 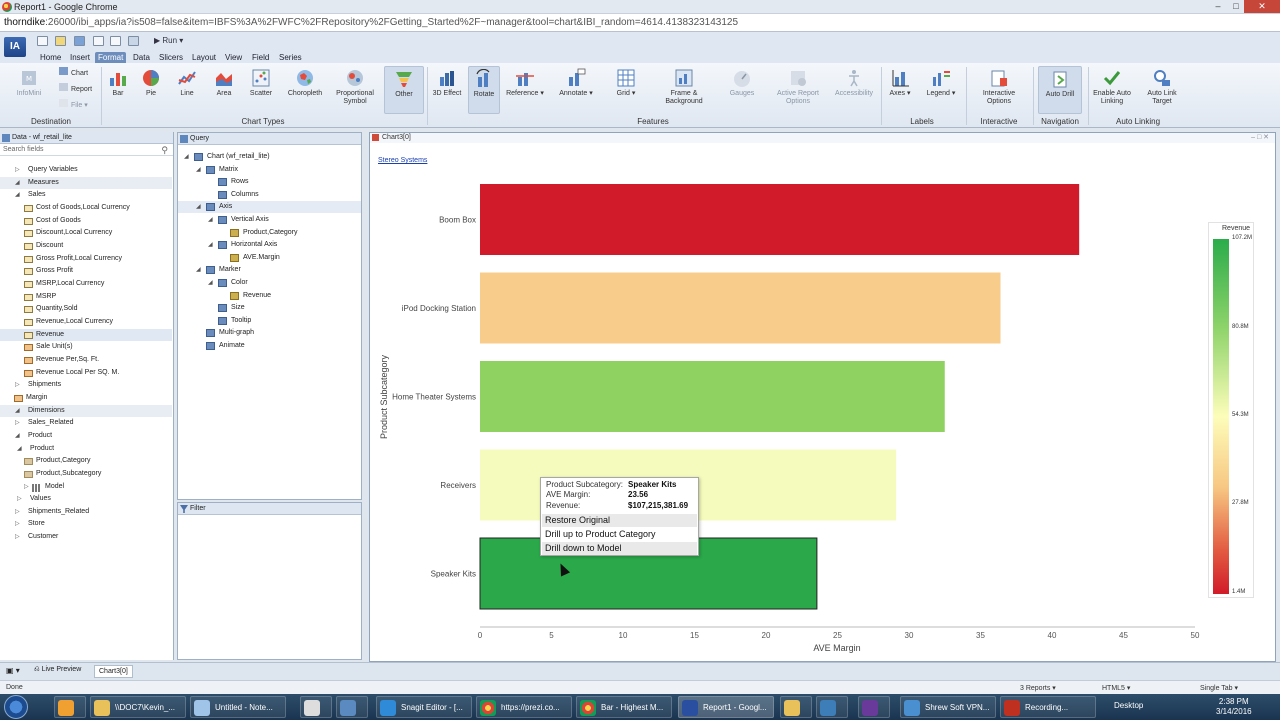 What do you see at coordinates (941, 83) in the screenshot?
I see `legend-button: Legend ▾` at bounding box center [941, 83].